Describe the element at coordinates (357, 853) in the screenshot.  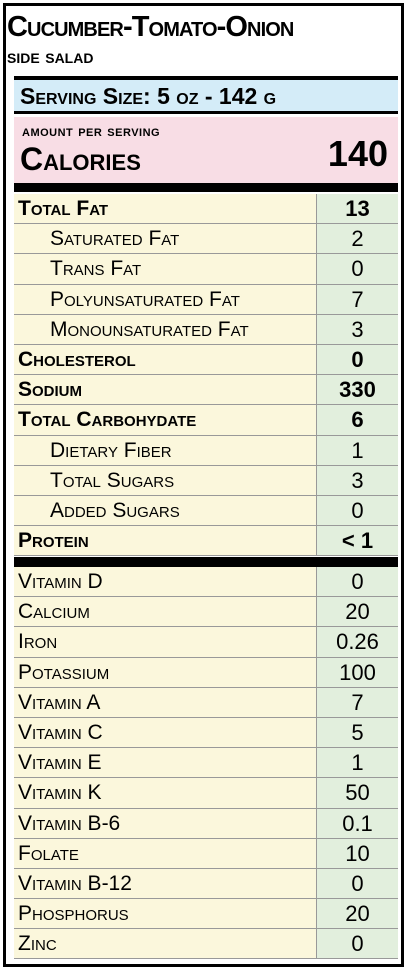
I see `nutrient-value: 10` at that location.